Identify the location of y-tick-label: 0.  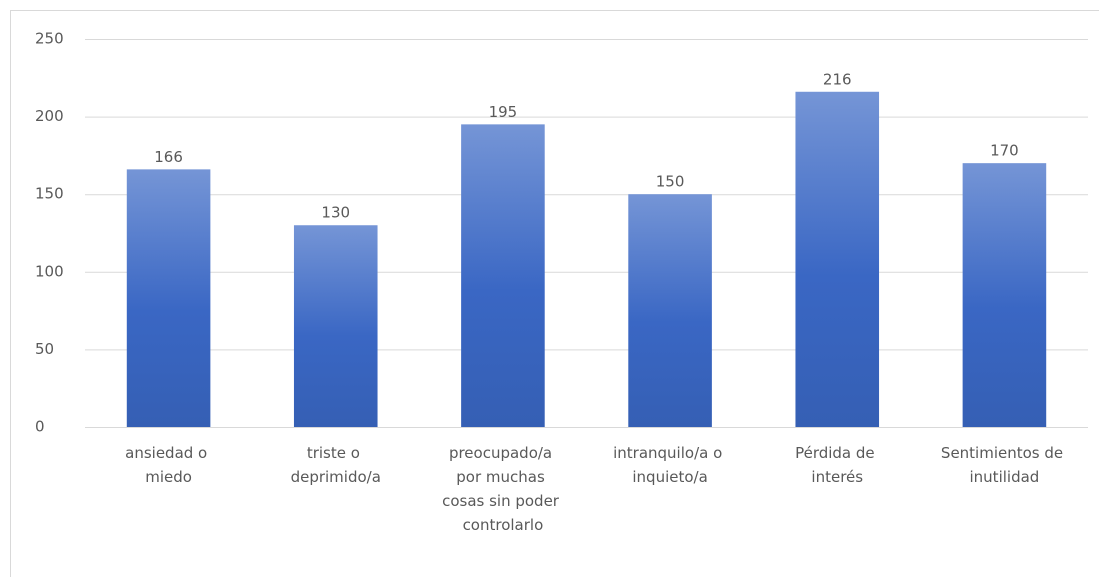
(40, 427).